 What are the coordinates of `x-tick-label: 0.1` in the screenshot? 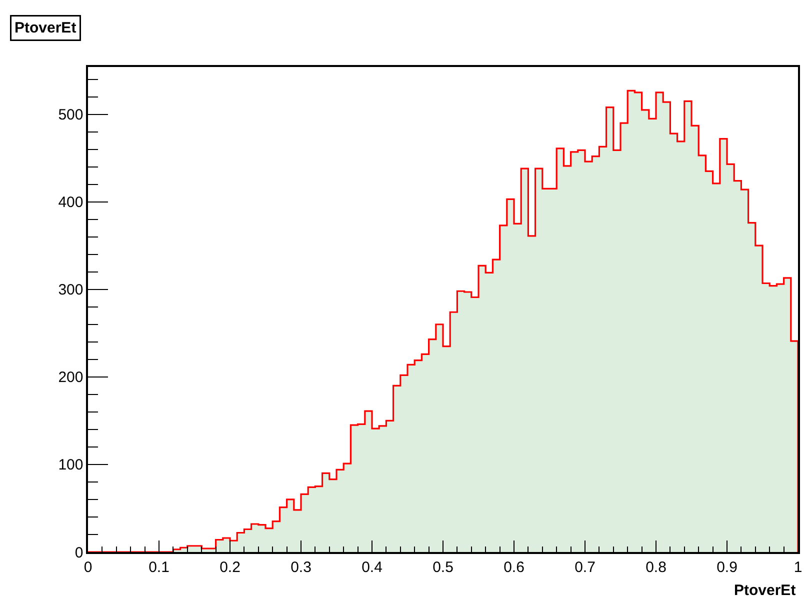 It's located at (159, 567).